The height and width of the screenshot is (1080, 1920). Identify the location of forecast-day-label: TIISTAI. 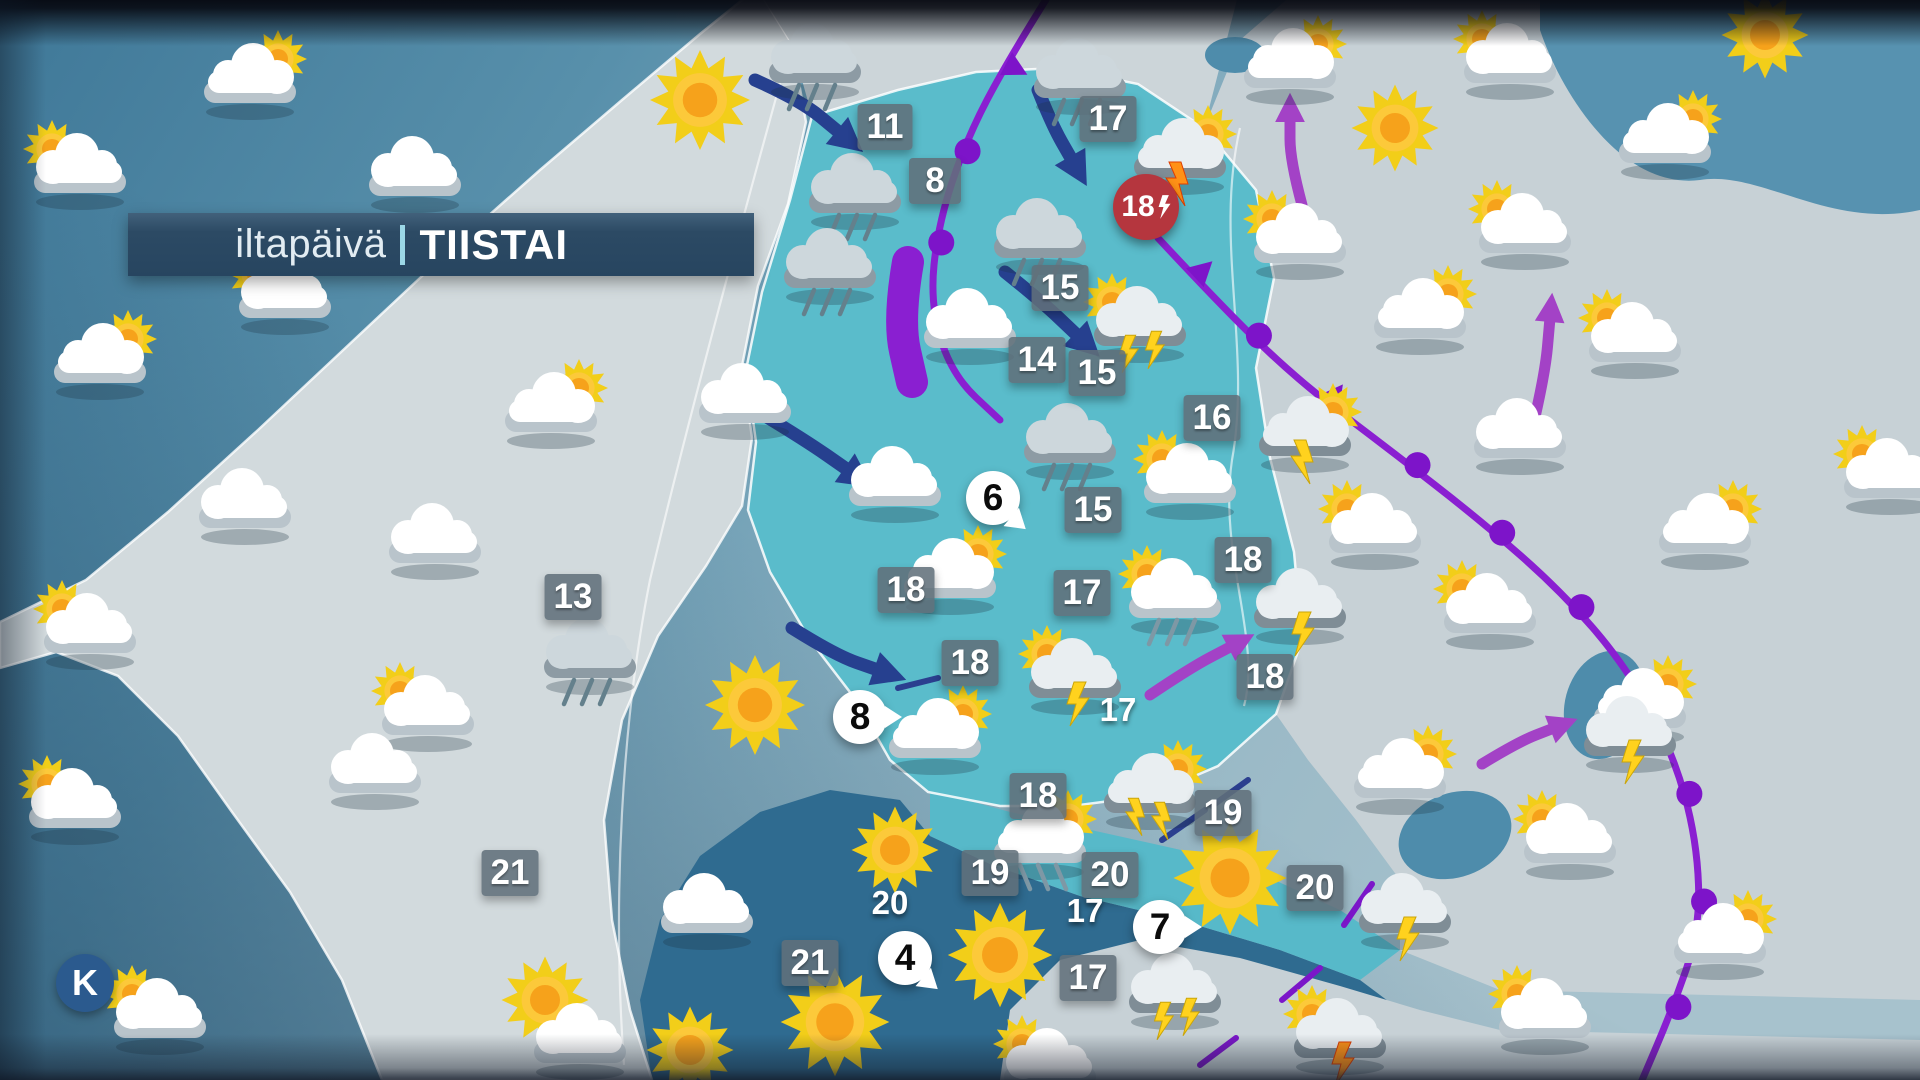
(493, 244).